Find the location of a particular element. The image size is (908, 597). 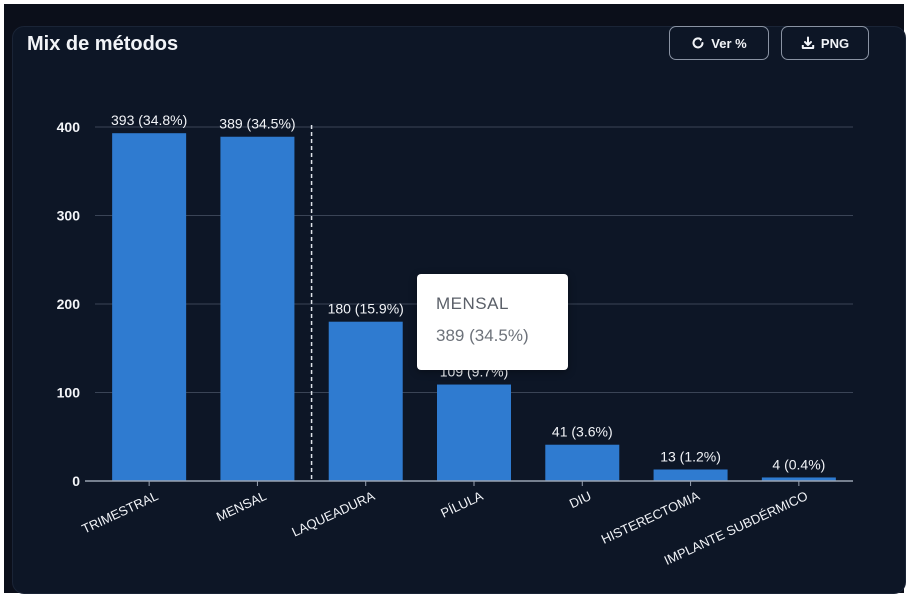

x-tick-label: MENSAL is located at coordinates (241, 506).